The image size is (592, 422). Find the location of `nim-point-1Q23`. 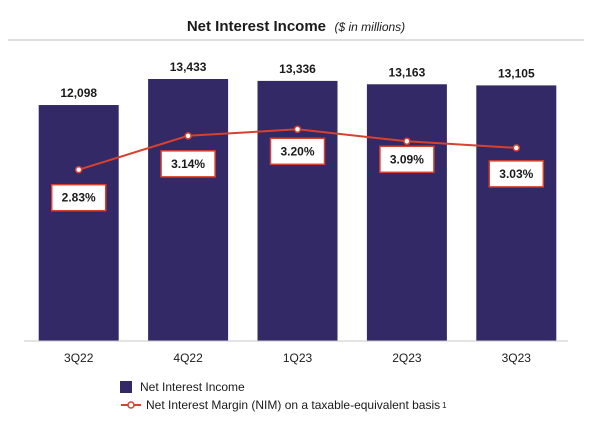

nim-point-1Q23 is located at coordinates (297, 129).